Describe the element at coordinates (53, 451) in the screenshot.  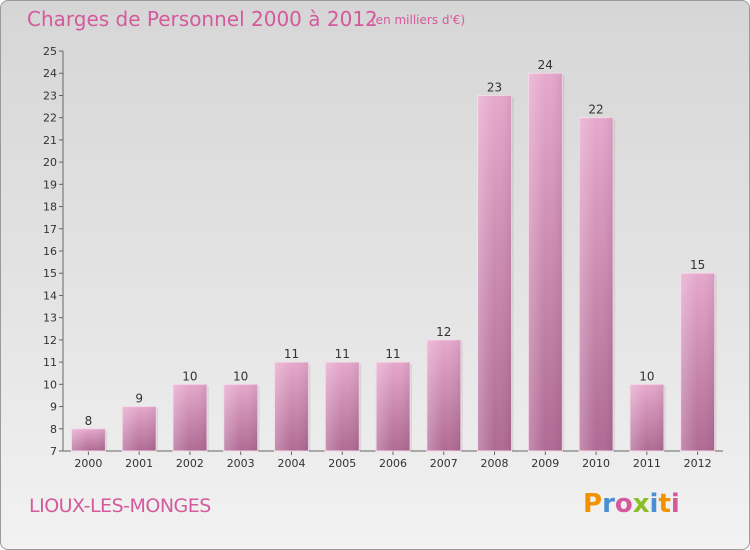
I see `y-tick-label: 7` at that location.